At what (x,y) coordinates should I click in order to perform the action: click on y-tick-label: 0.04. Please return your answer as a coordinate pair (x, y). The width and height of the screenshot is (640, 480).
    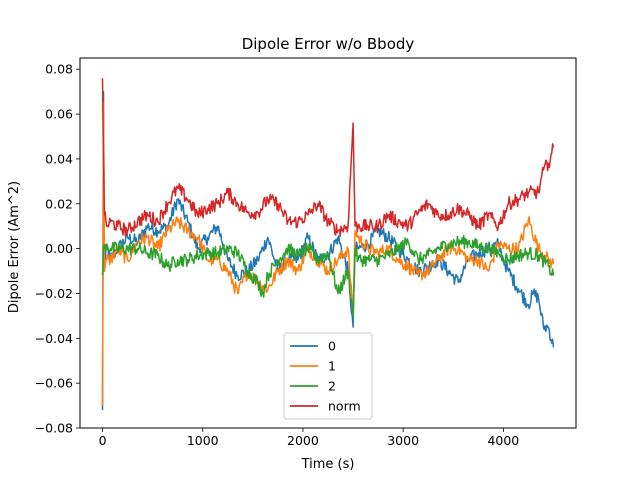
    Looking at the image, I should click on (59, 158).